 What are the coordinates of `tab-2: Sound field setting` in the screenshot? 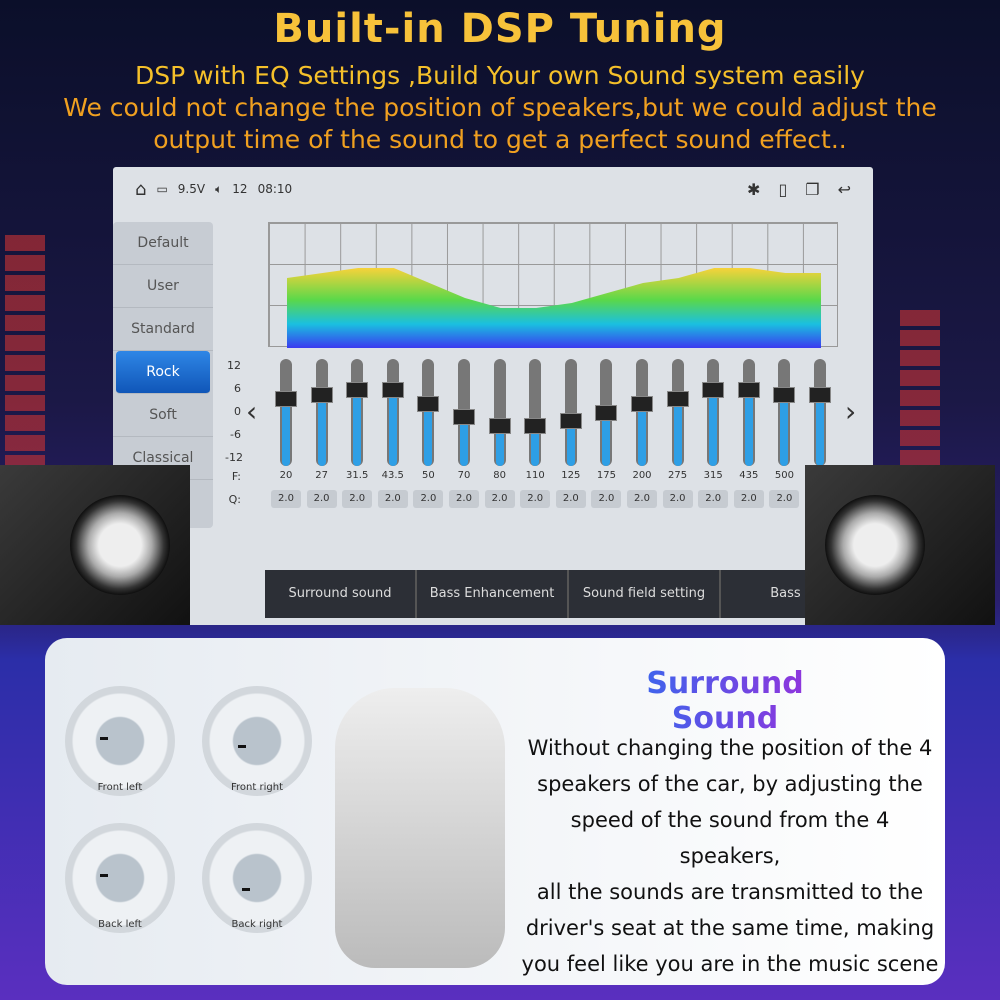 It's located at (645, 594).